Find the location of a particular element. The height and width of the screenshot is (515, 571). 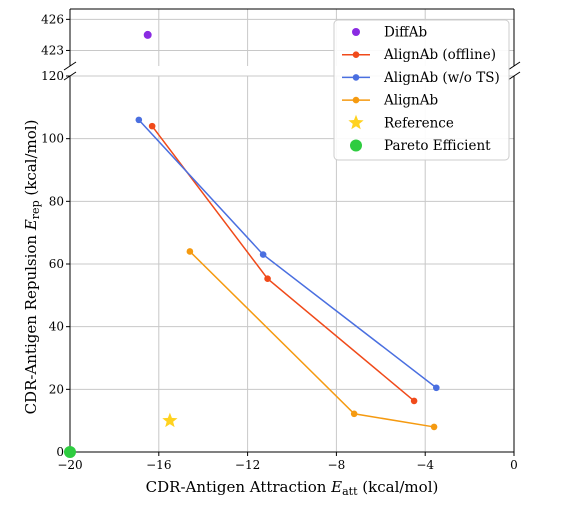

y-tick-label: 120 is located at coordinates (52, 76).